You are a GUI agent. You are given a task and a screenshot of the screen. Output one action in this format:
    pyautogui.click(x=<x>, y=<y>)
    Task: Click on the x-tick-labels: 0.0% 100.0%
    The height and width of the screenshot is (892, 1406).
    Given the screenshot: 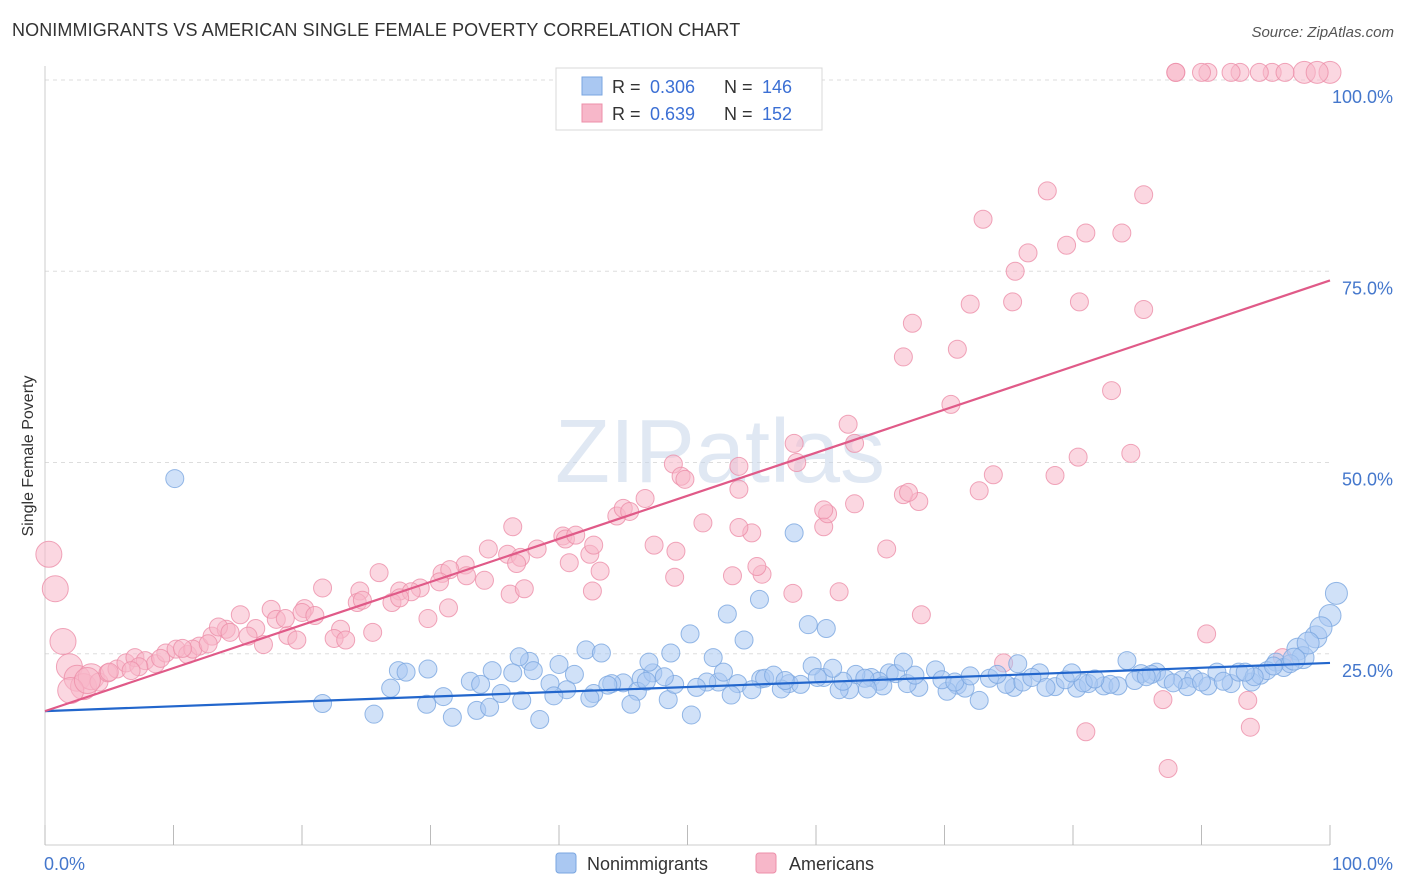 What is the action you would take?
    pyautogui.click(x=718, y=864)
    